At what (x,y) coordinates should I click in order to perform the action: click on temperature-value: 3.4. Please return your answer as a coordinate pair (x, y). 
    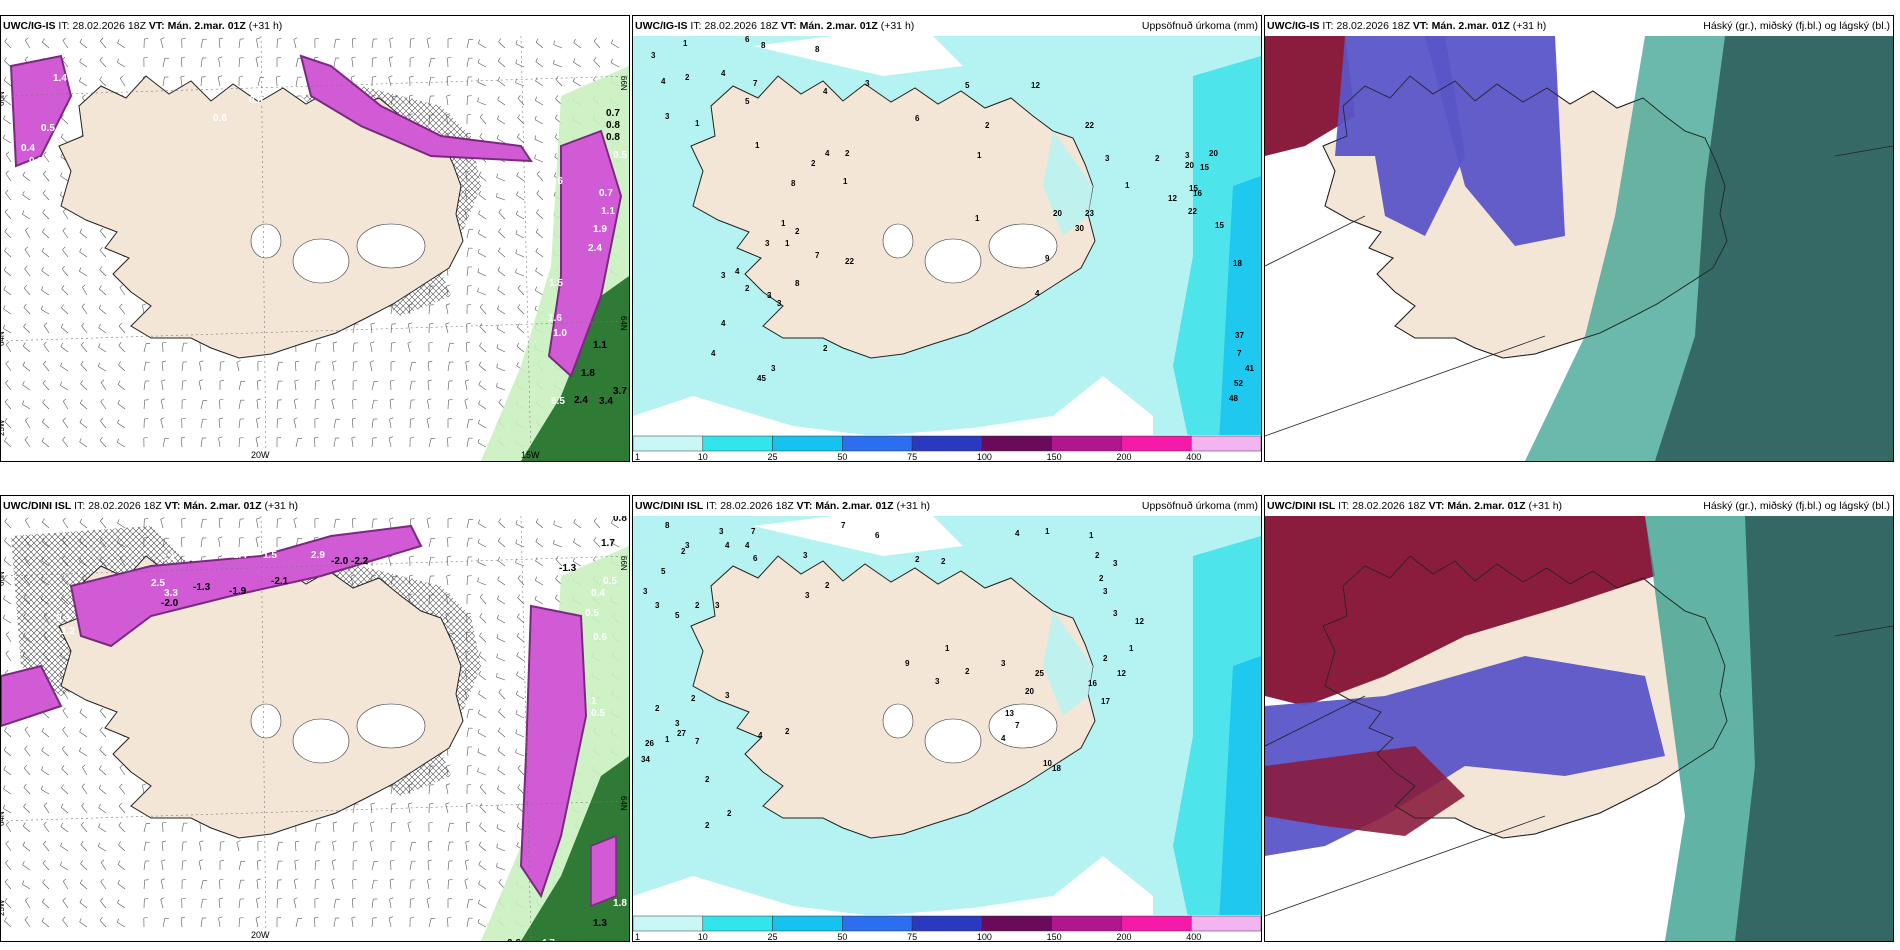
    Looking at the image, I should click on (168, 558).